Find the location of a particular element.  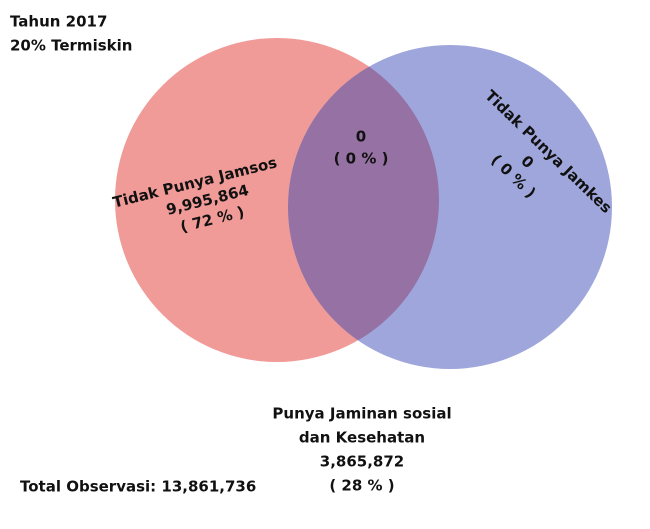

group: 20% Termiskin is located at coordinates (71, 46).